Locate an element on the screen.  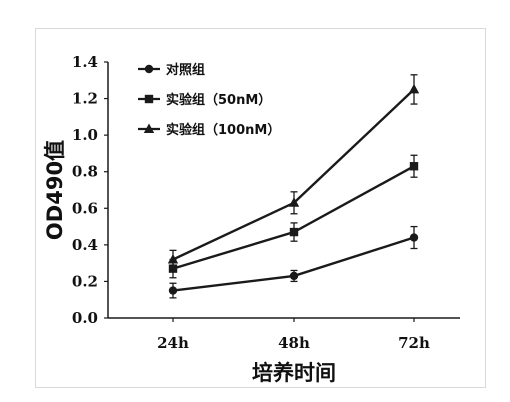
x-axis-title: 培养时间 is located at coordinates (294, 373).